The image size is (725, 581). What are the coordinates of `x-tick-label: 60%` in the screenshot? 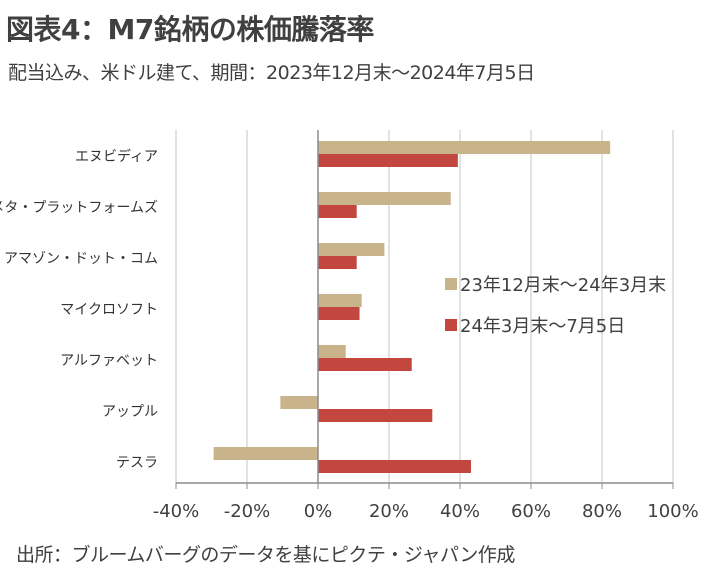 It's located at (531, 511).